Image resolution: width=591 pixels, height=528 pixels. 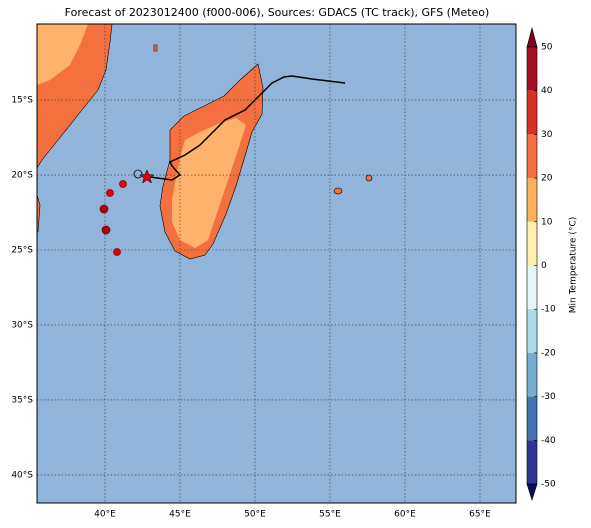 What do you see at coordinates (22, 251) in the screenshot?
I see `lat-tick-label: 25°S` at bounding box center [22, 251].